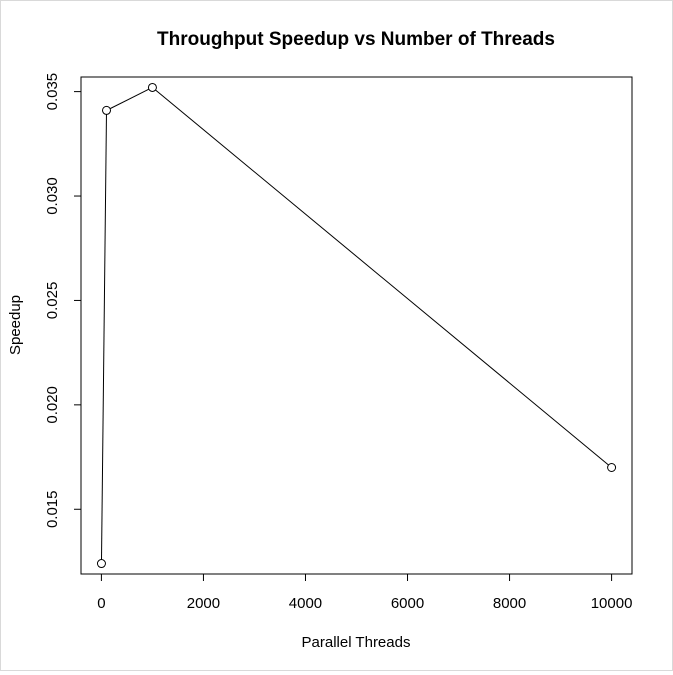 The width and height of the screenshot is (673, 675). What do you see at coordinates (203, 603) in the screenshot?
I see `x-tick-label: 2000` at bounding box center [203, 603].